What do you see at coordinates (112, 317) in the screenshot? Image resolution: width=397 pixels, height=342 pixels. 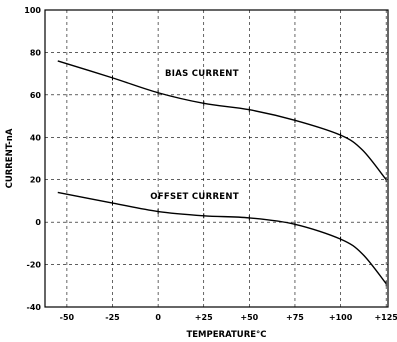 I see `x-tick-label: -25` at bounding box center [112, 317].